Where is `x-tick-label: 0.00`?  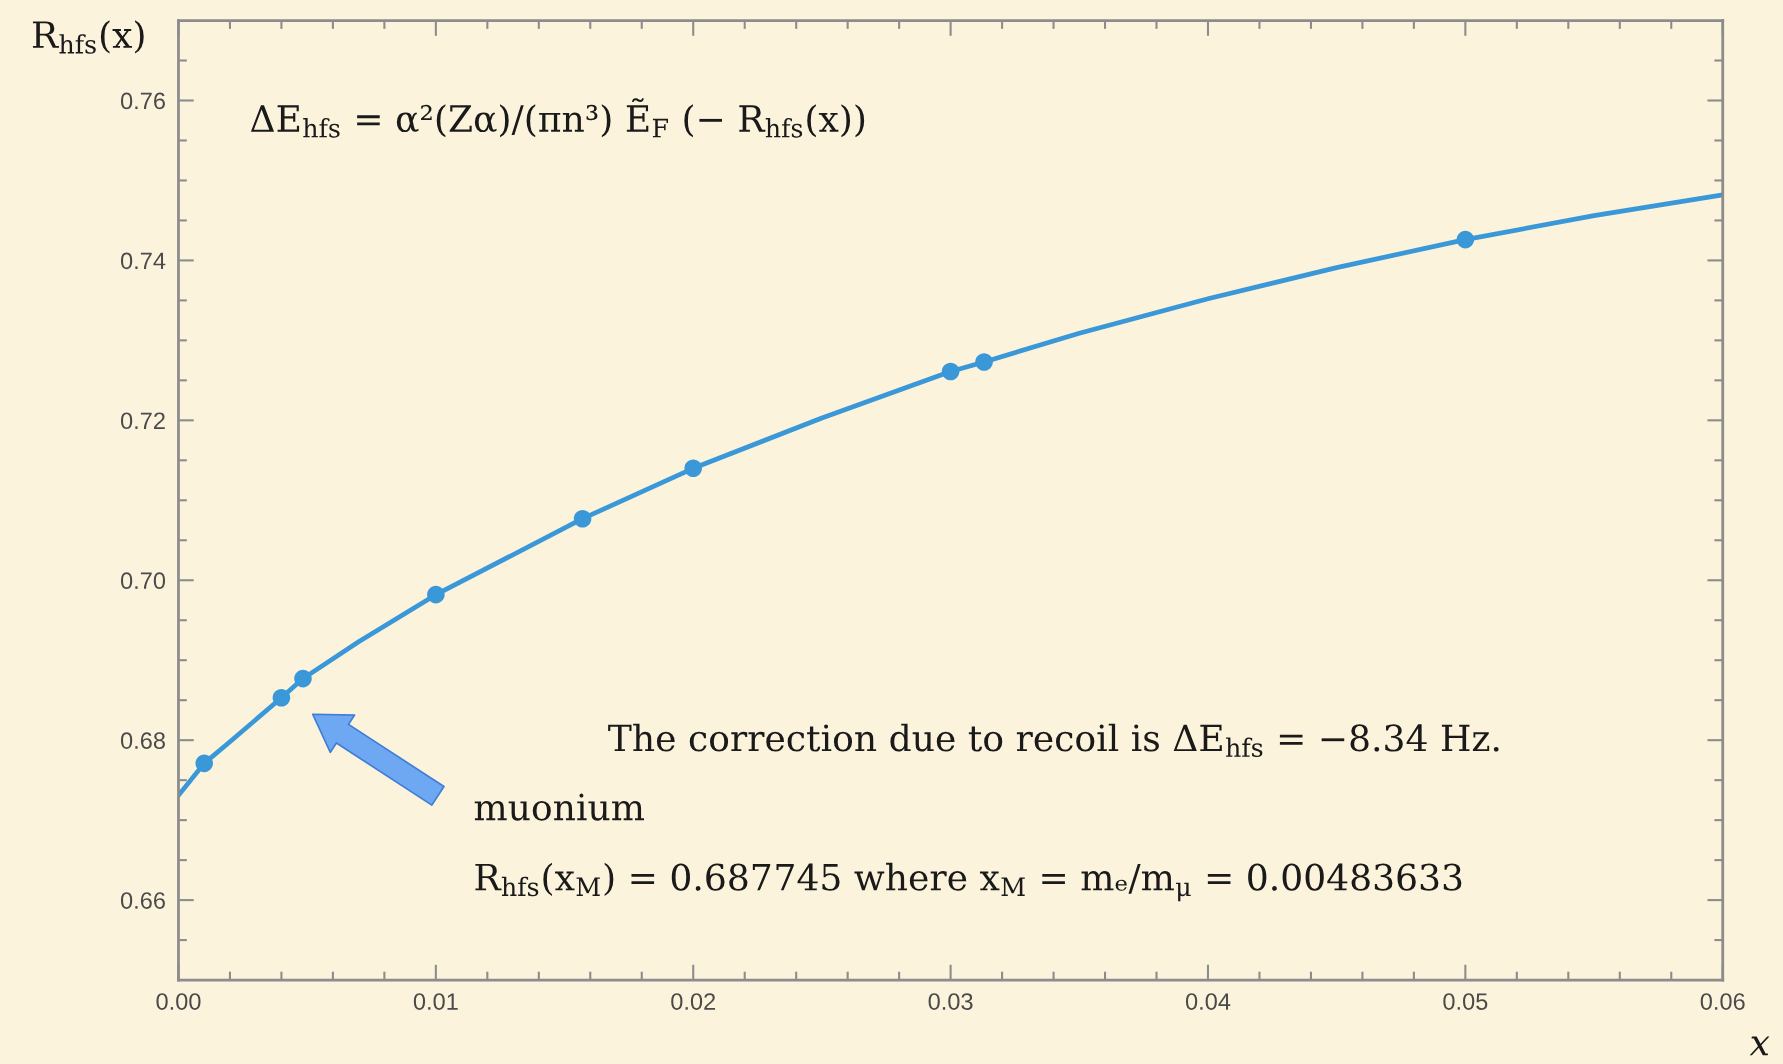 x-tick-label: 0.00 is located at coordinates (178, 1001).